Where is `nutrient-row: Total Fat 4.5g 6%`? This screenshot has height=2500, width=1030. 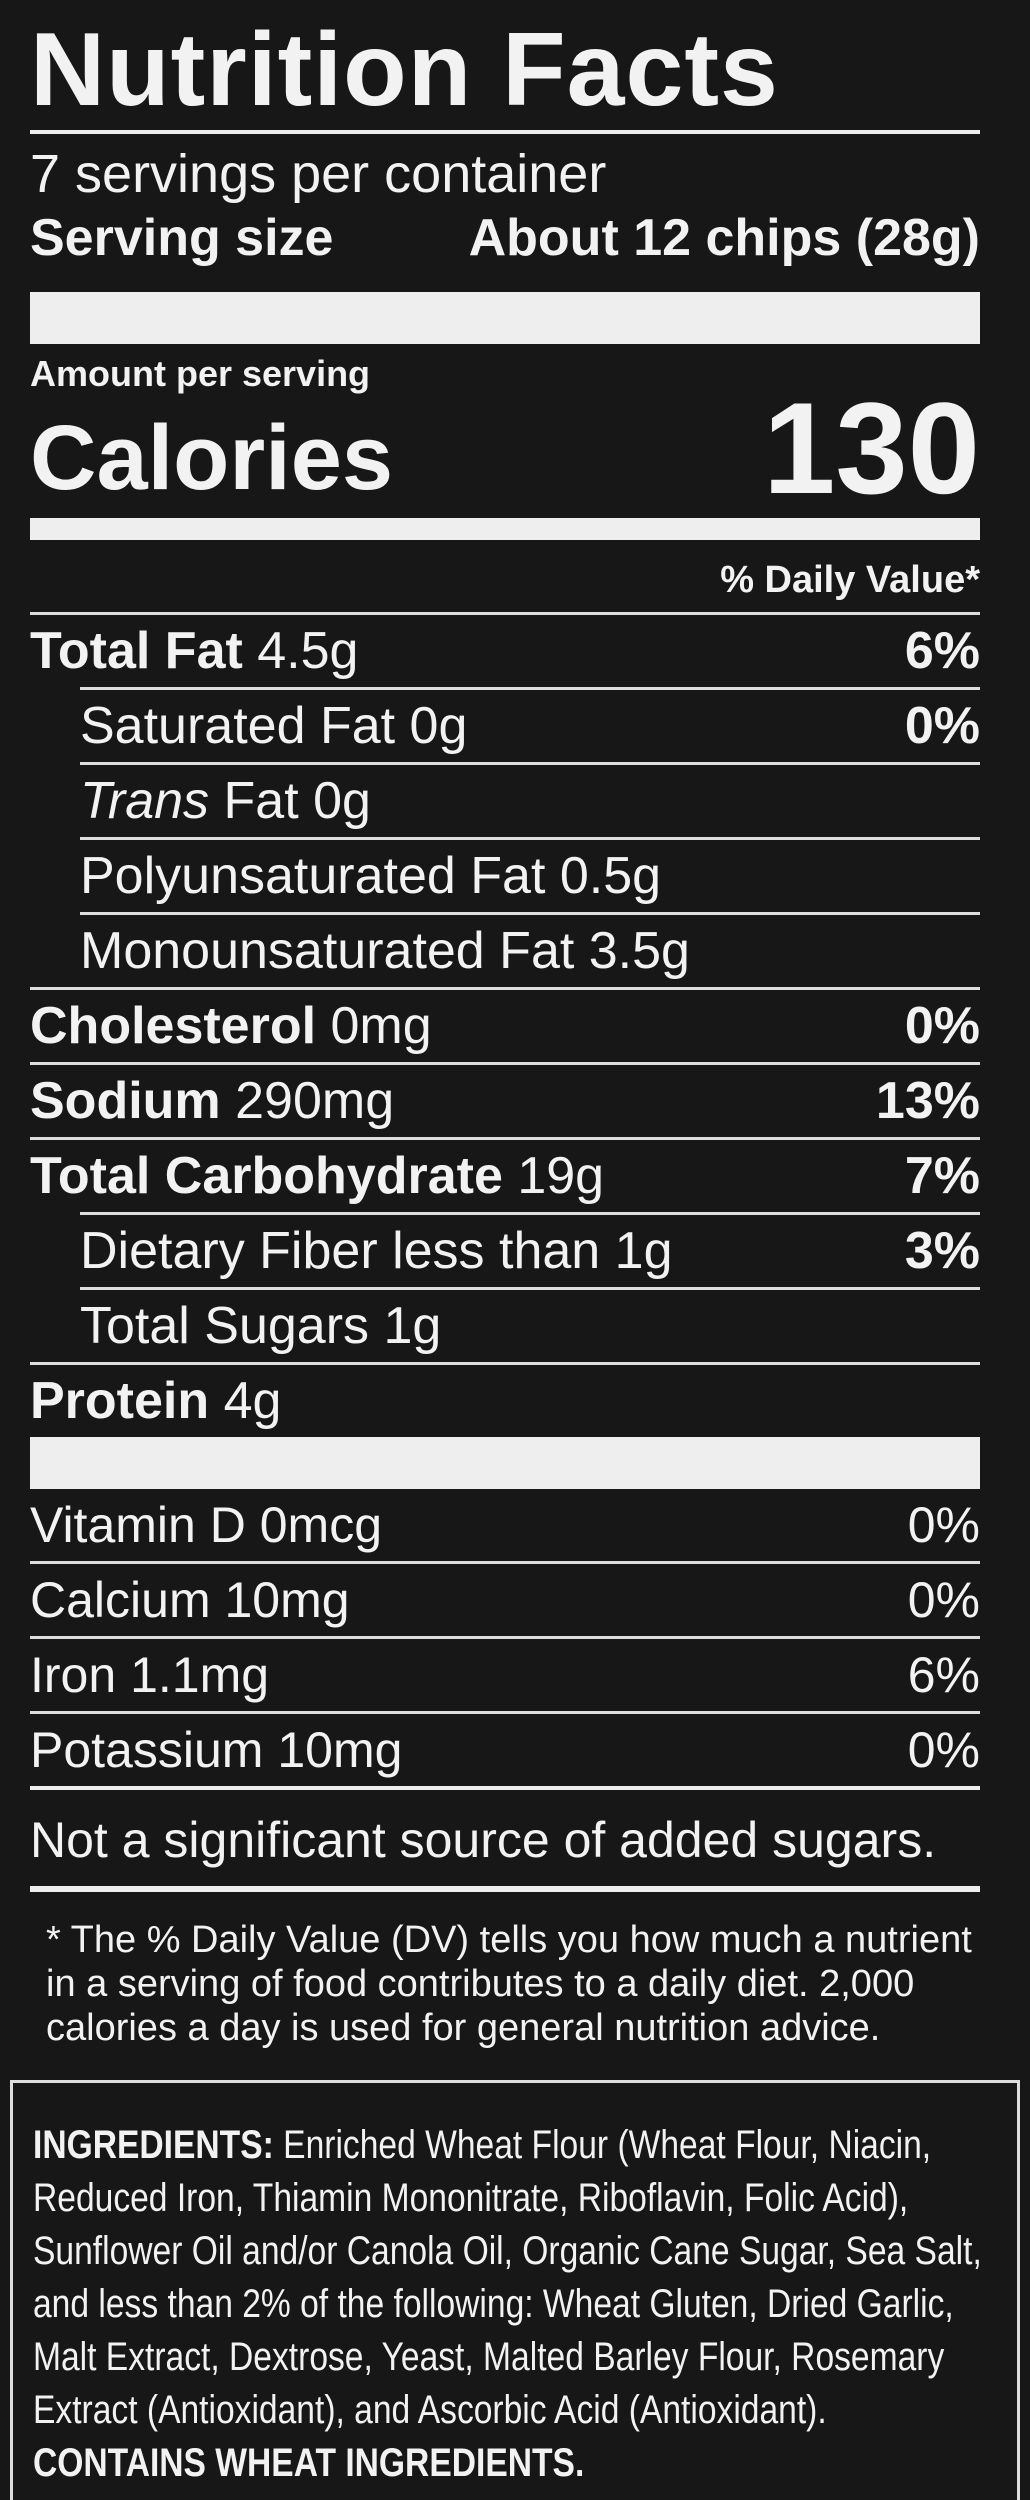 nutrient-row: Total Fat 4.5g 6% is located at coordinates (505, 649).